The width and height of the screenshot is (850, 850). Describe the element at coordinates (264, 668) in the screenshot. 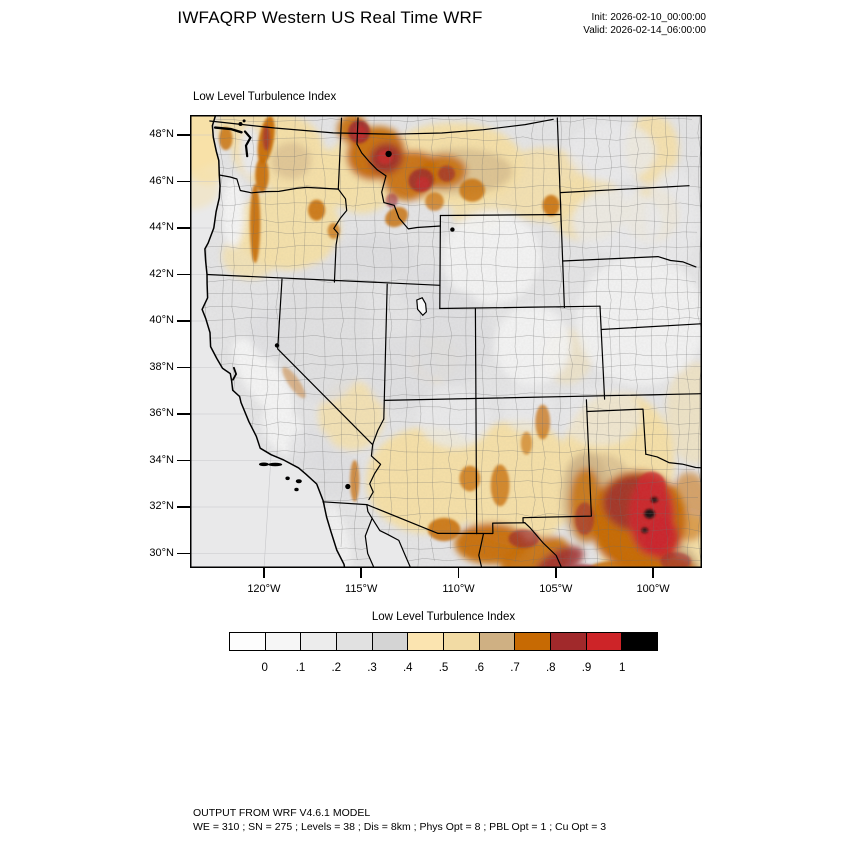

I see `colorbar-tick-label: 0` at that location.